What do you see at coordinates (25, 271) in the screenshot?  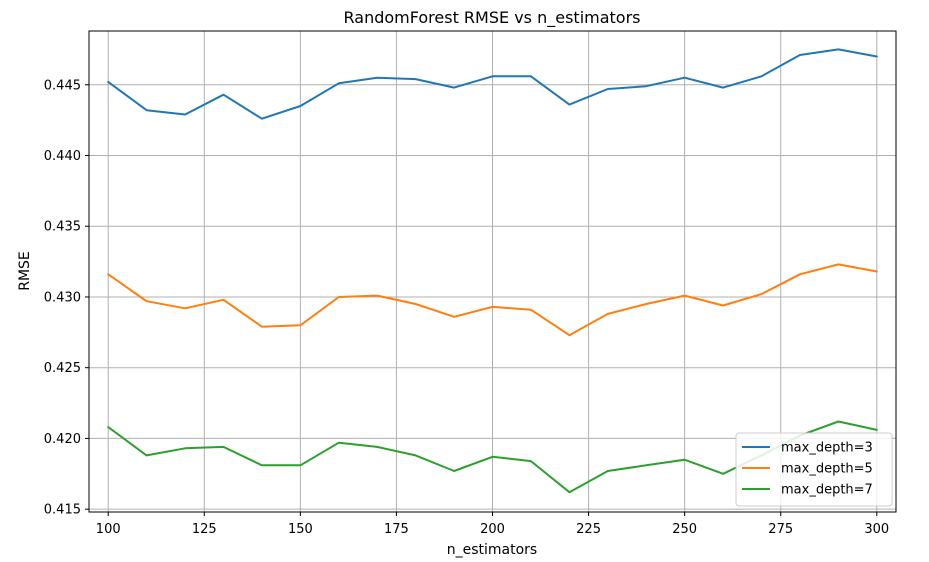 I see `y-axis-title: RMSE` at bounding box center [25, 271].